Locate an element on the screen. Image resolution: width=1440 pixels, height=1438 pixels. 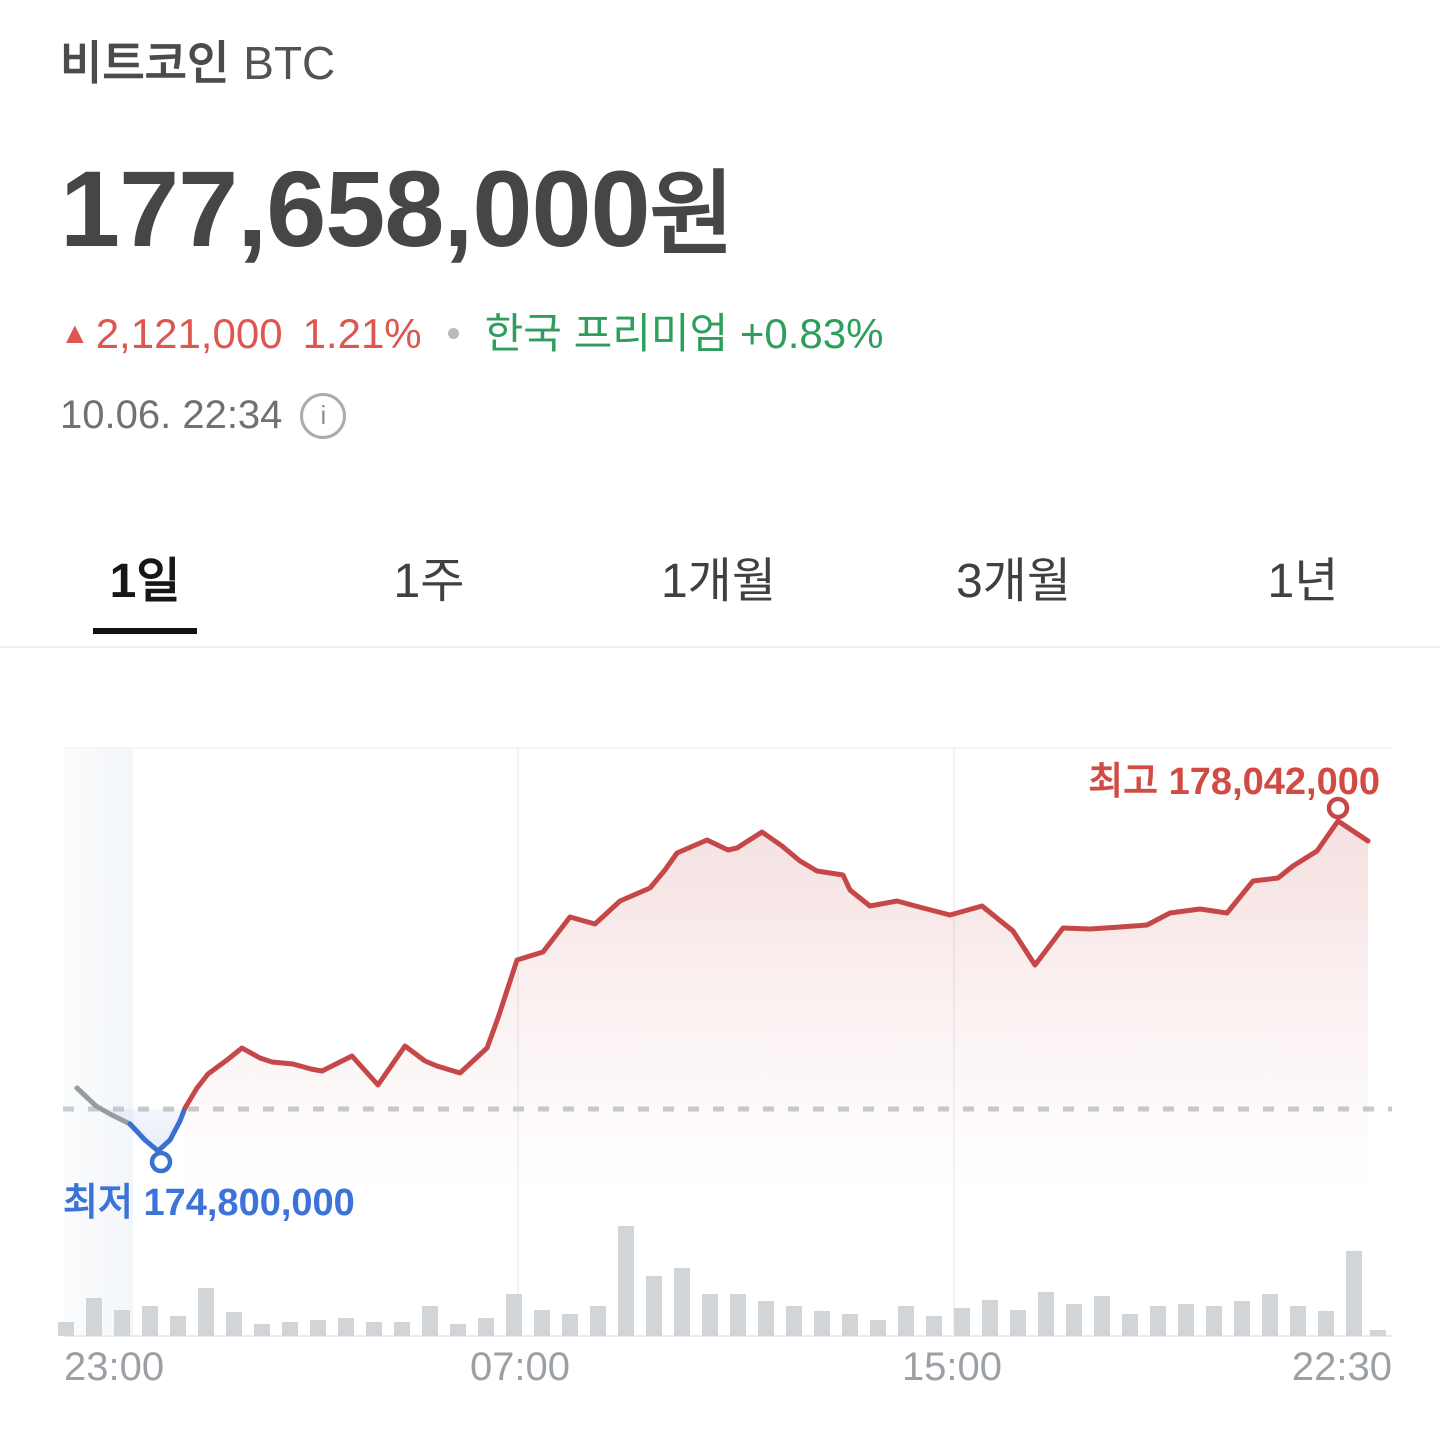
title-row: 비트코인 BTC is located at coordinates (750, 63).